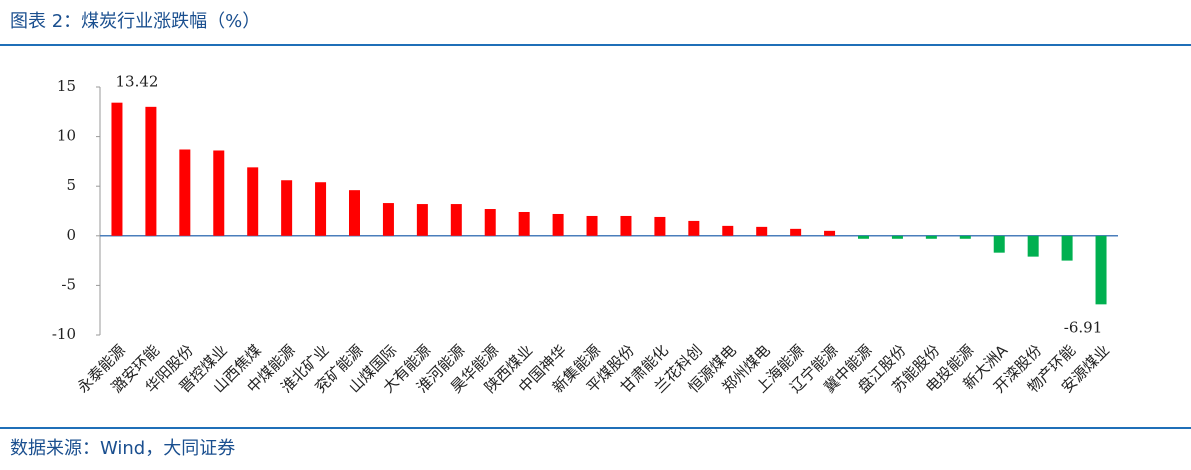 This screenshot has width=1191, height=470. Describe the element at coordinates (135, 21) in the screenshot. I see `chart-title: 图表 2：煤炭行业涨跌幅（%）` at that location.